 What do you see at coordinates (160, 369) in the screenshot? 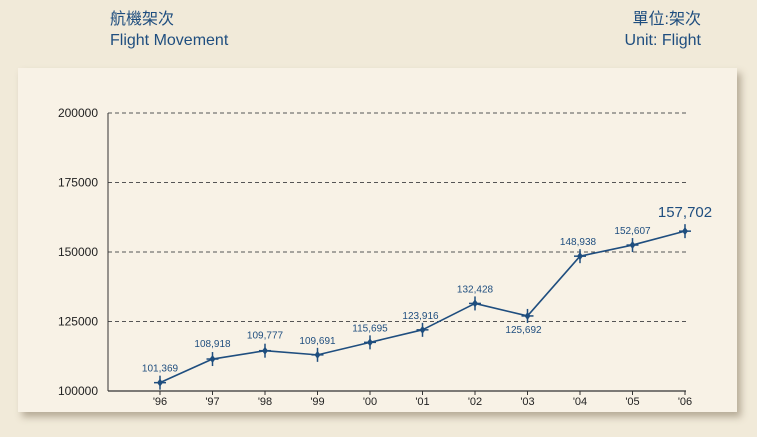
I see `data-label: 101,369` at bounding box center [160, 369].